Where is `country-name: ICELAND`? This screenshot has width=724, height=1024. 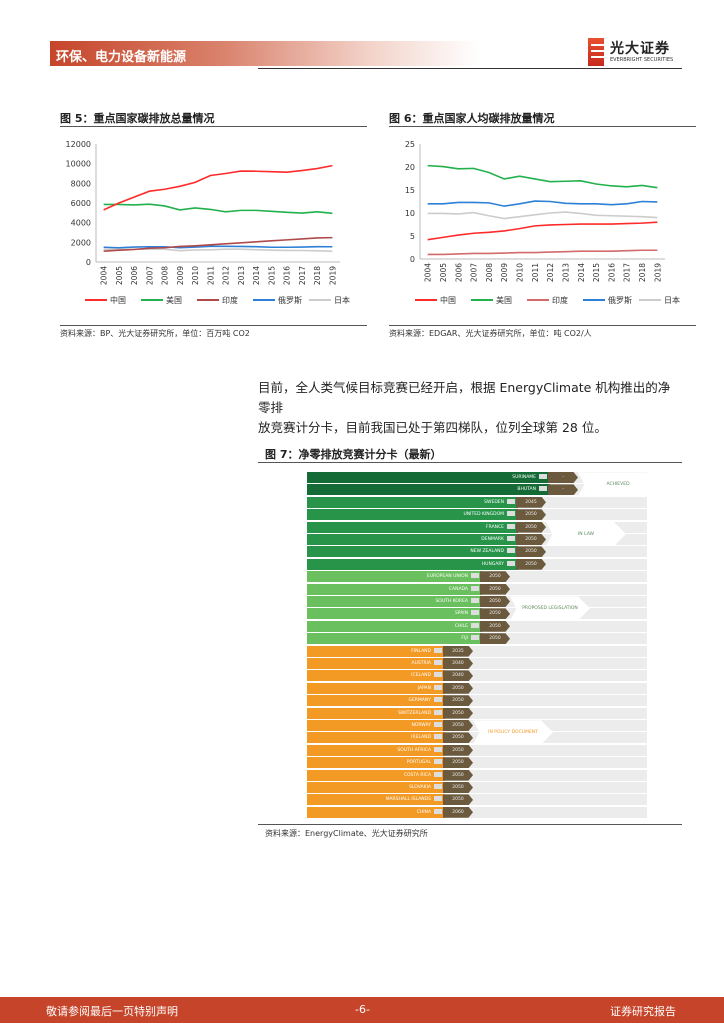 country-name: ICELAND is located at coordinates (421, 676).